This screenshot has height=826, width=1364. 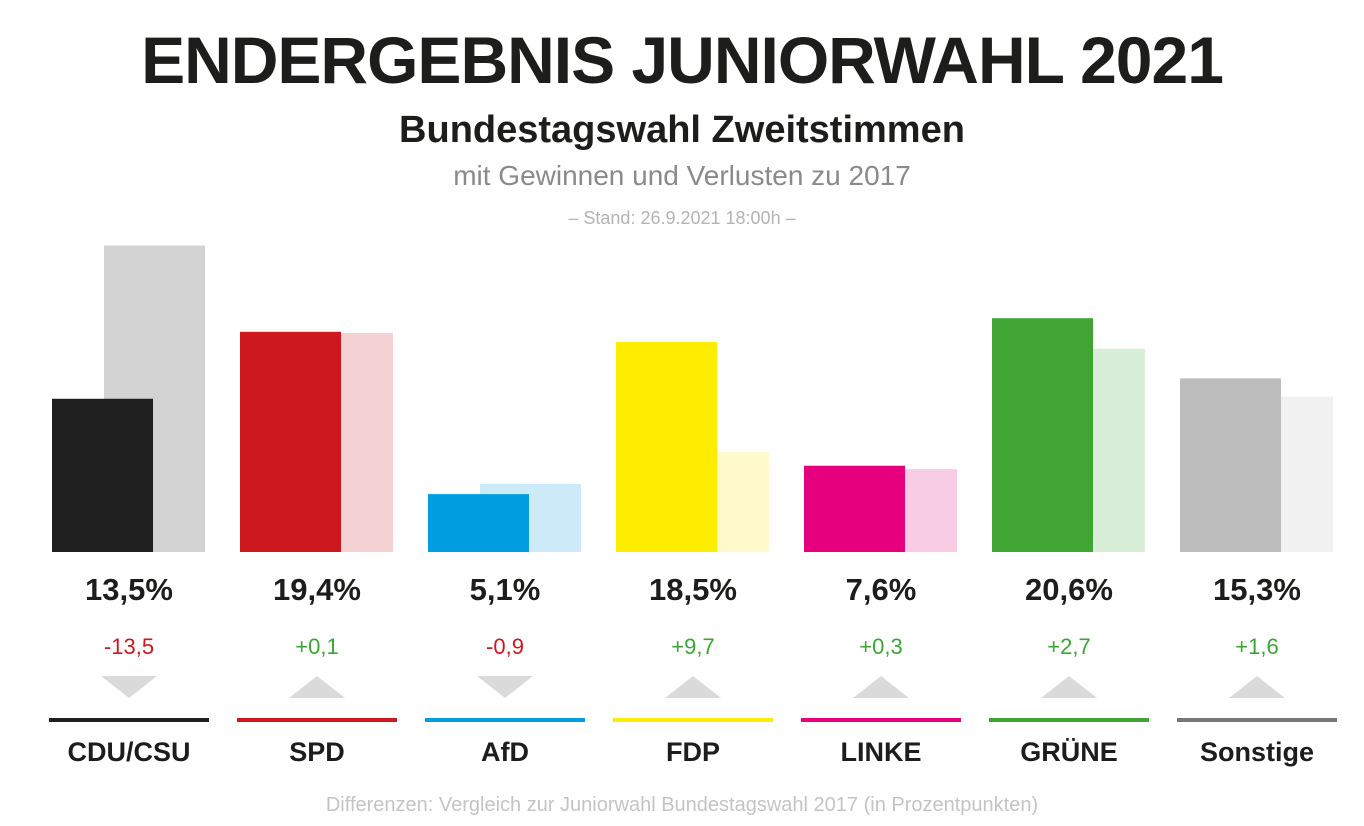 I want to click on value-label: 7,6%, so click(x=881, y=589).